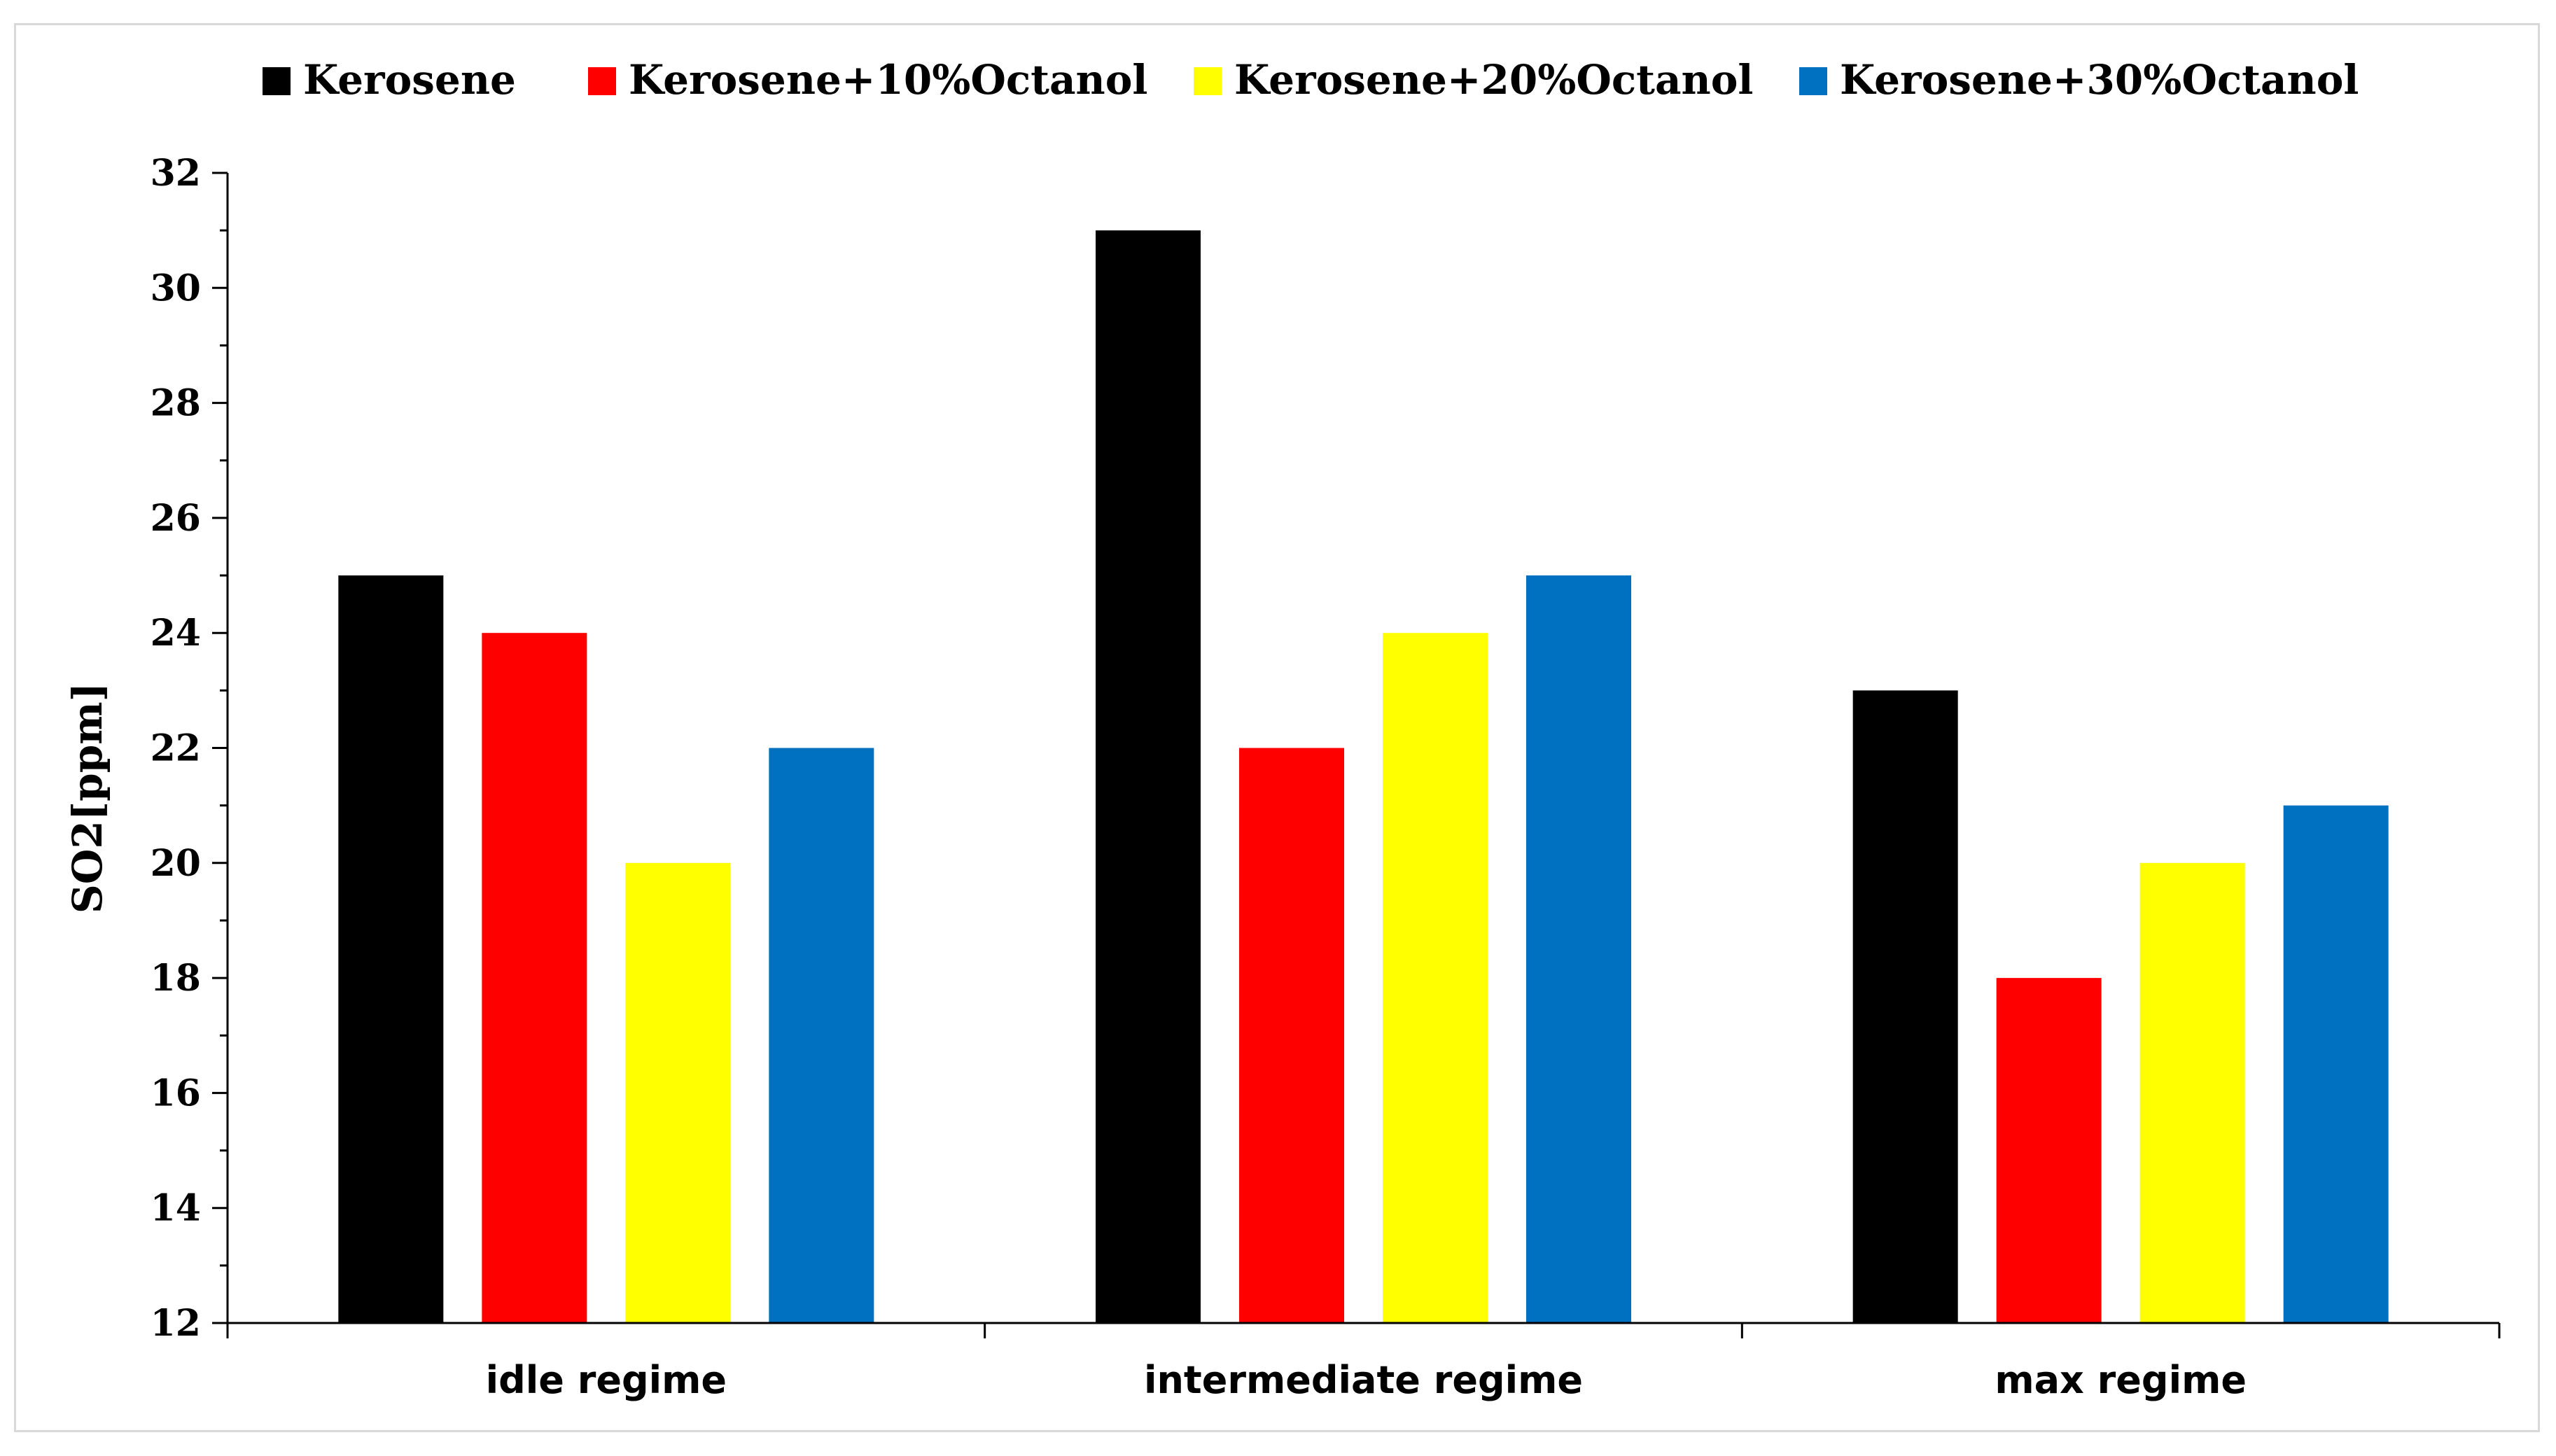 The width and height of the screenshot is (2556, 1456). I want to click on y-tick-label: 30, so click(176, 288).